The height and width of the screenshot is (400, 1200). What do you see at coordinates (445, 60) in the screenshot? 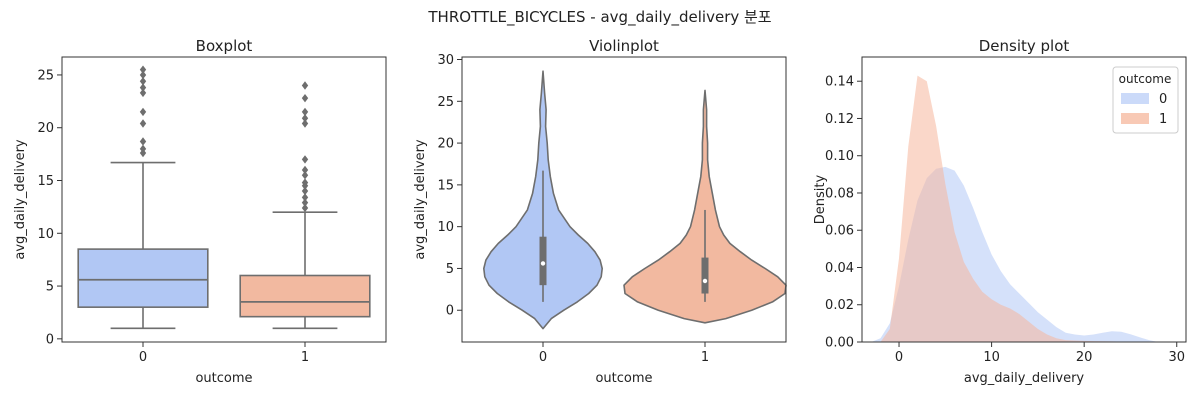
I see `y-tick-label: 30` at bounding box center [445, 60].